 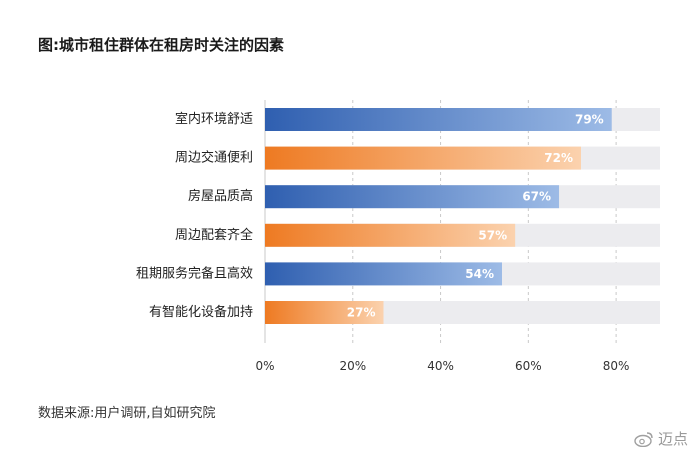 I want to click on value-label: 79%, so click(x=589, y=120).